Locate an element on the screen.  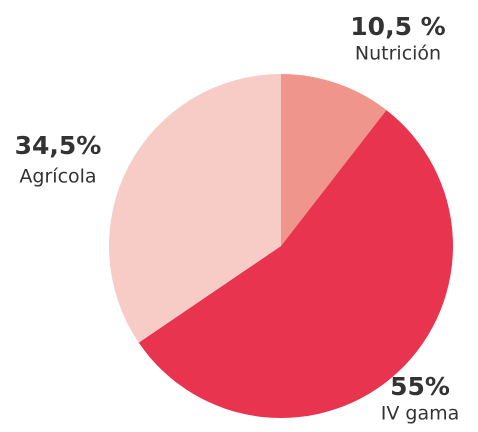
value-label: 55% is located at coordinates (420, 386).